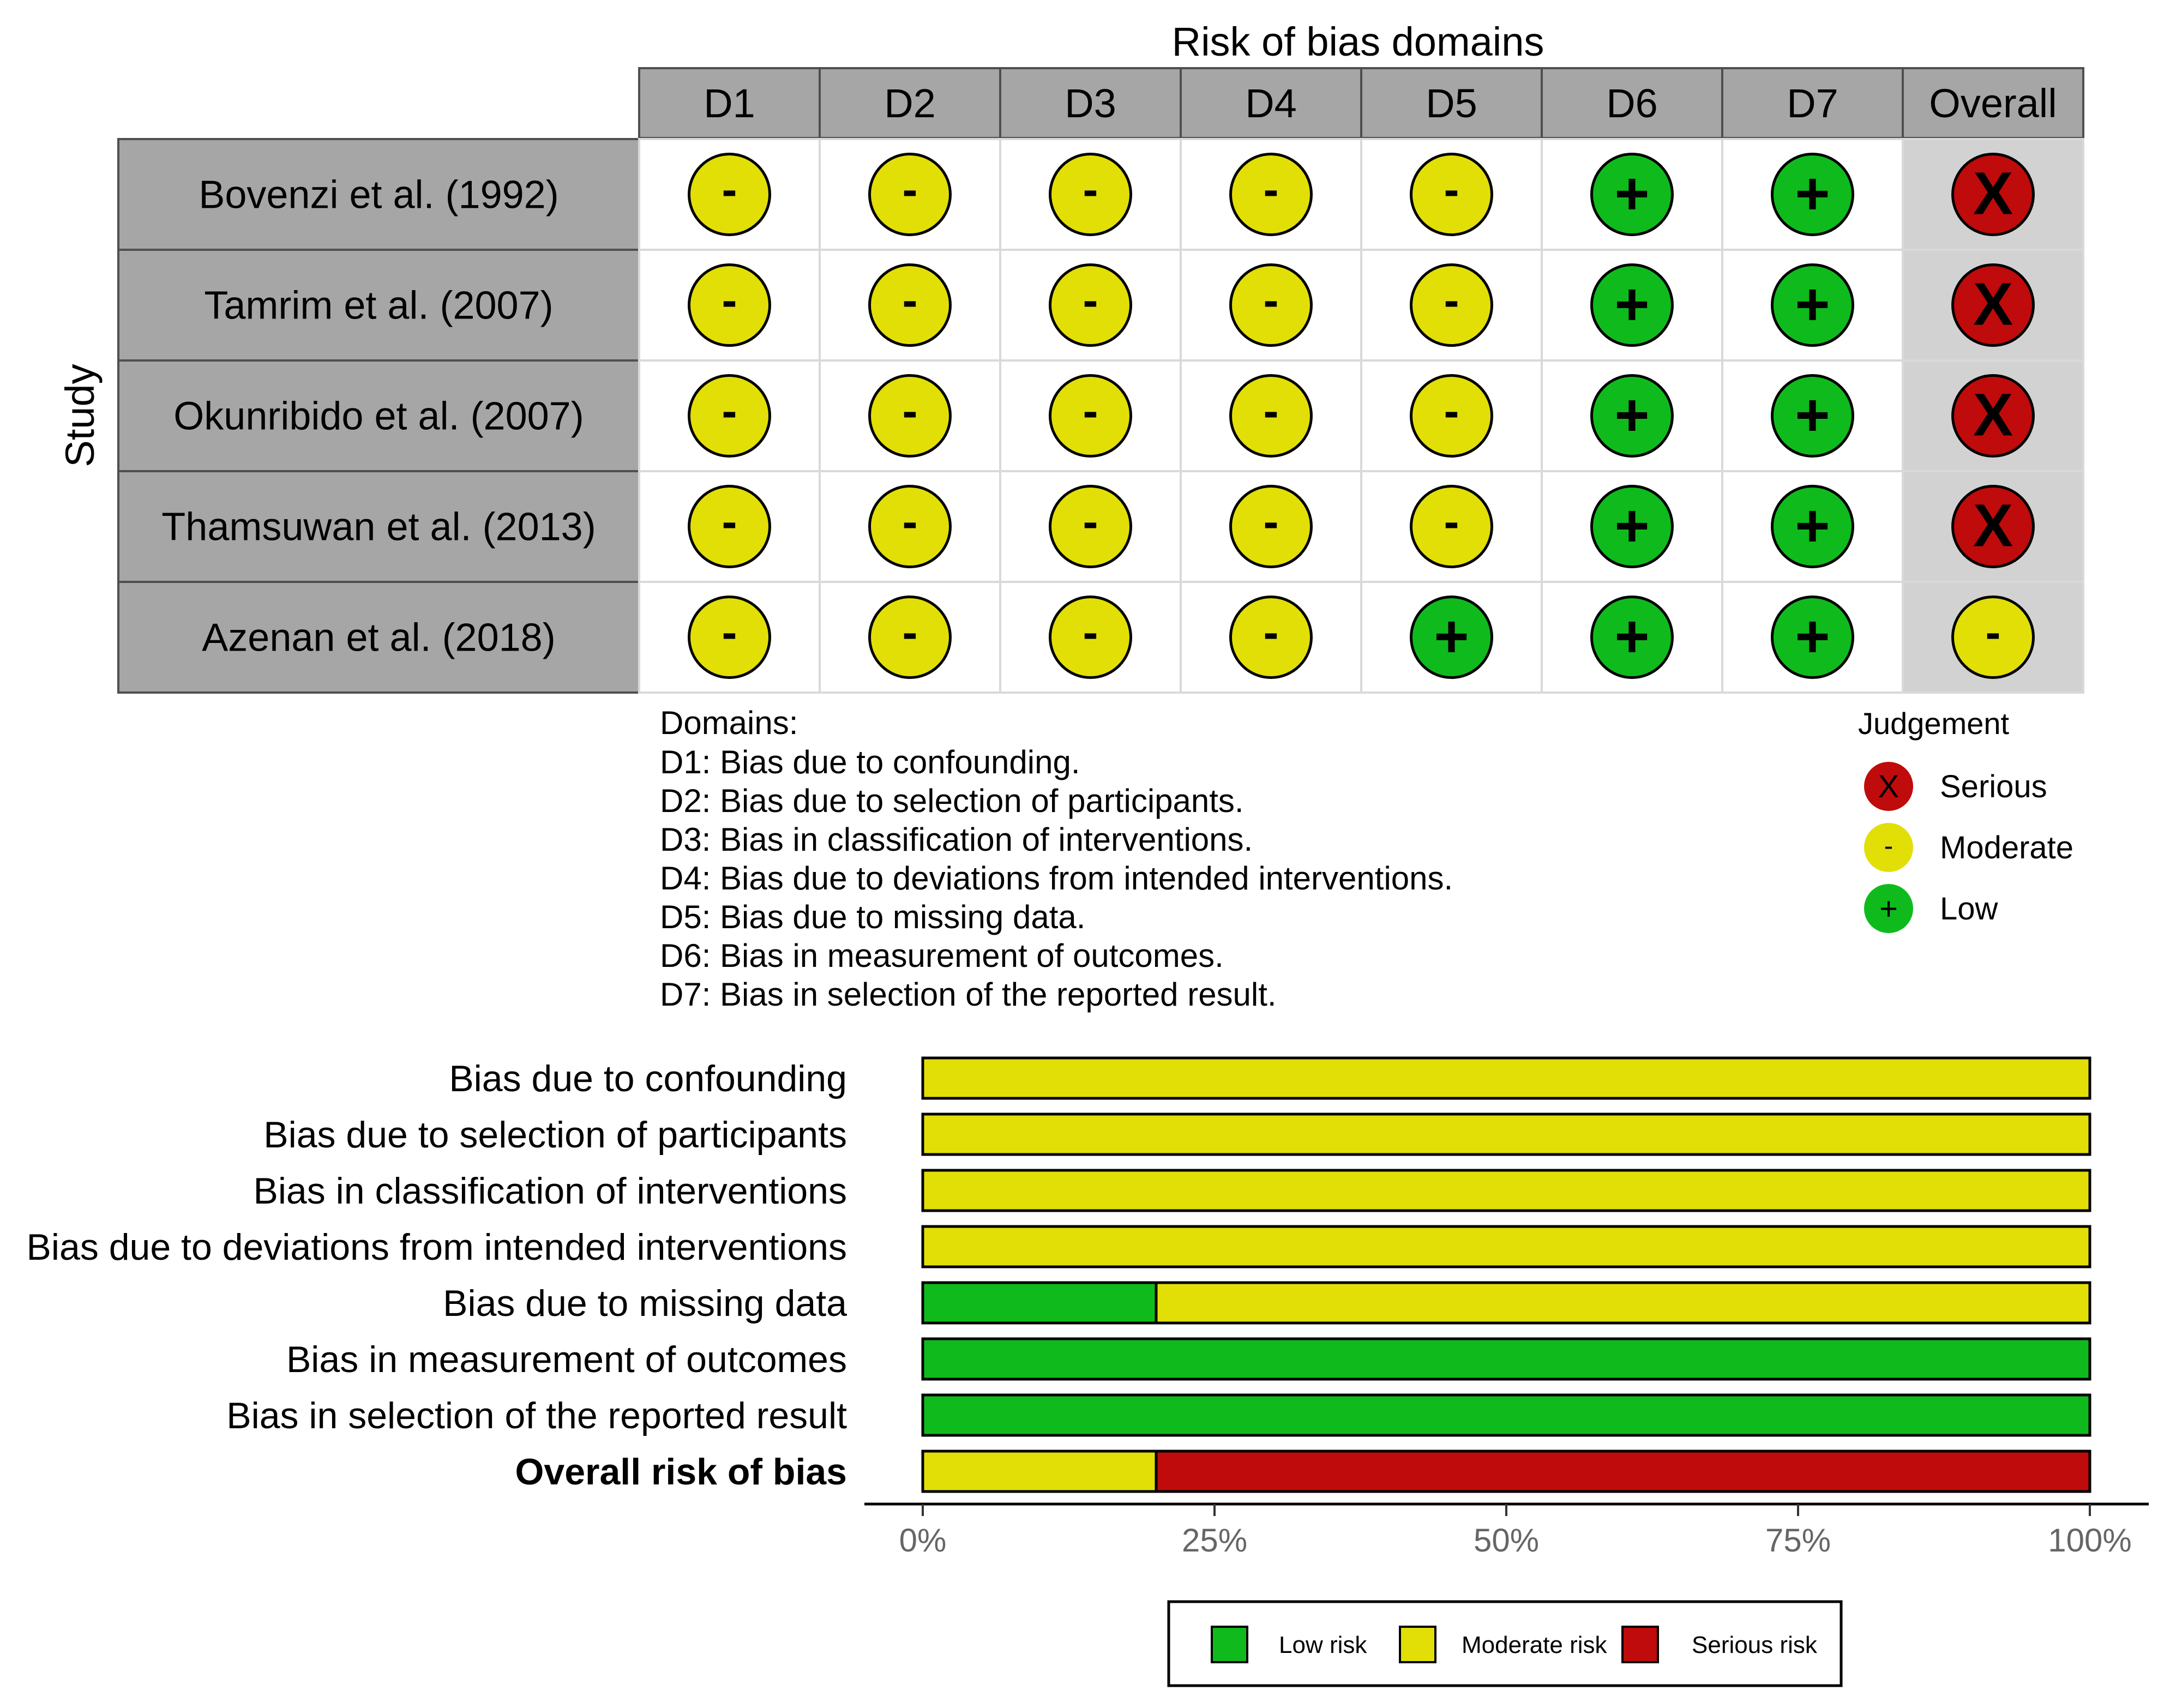  What do you see at coordinates (550, 1191) in the screenshot?
I see `bar-category-label: Bias in classification of interventions` at bounding box center [550, 1191].